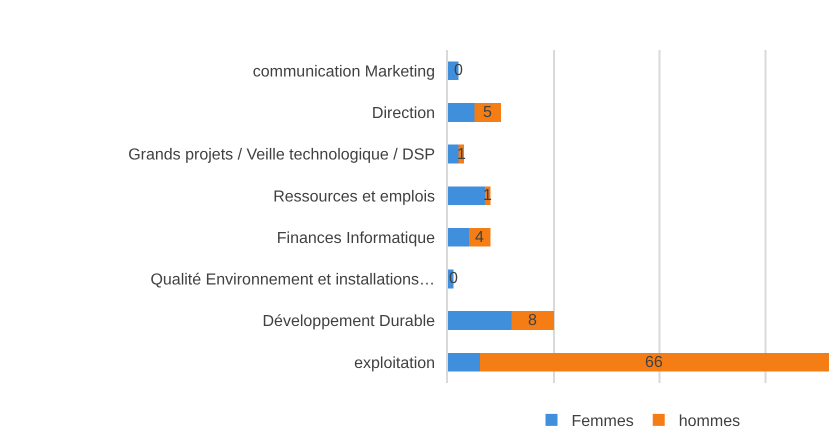 The height and width of the screenshot is (441, 833). I want to click on data-label: 4, so click(479, 237).